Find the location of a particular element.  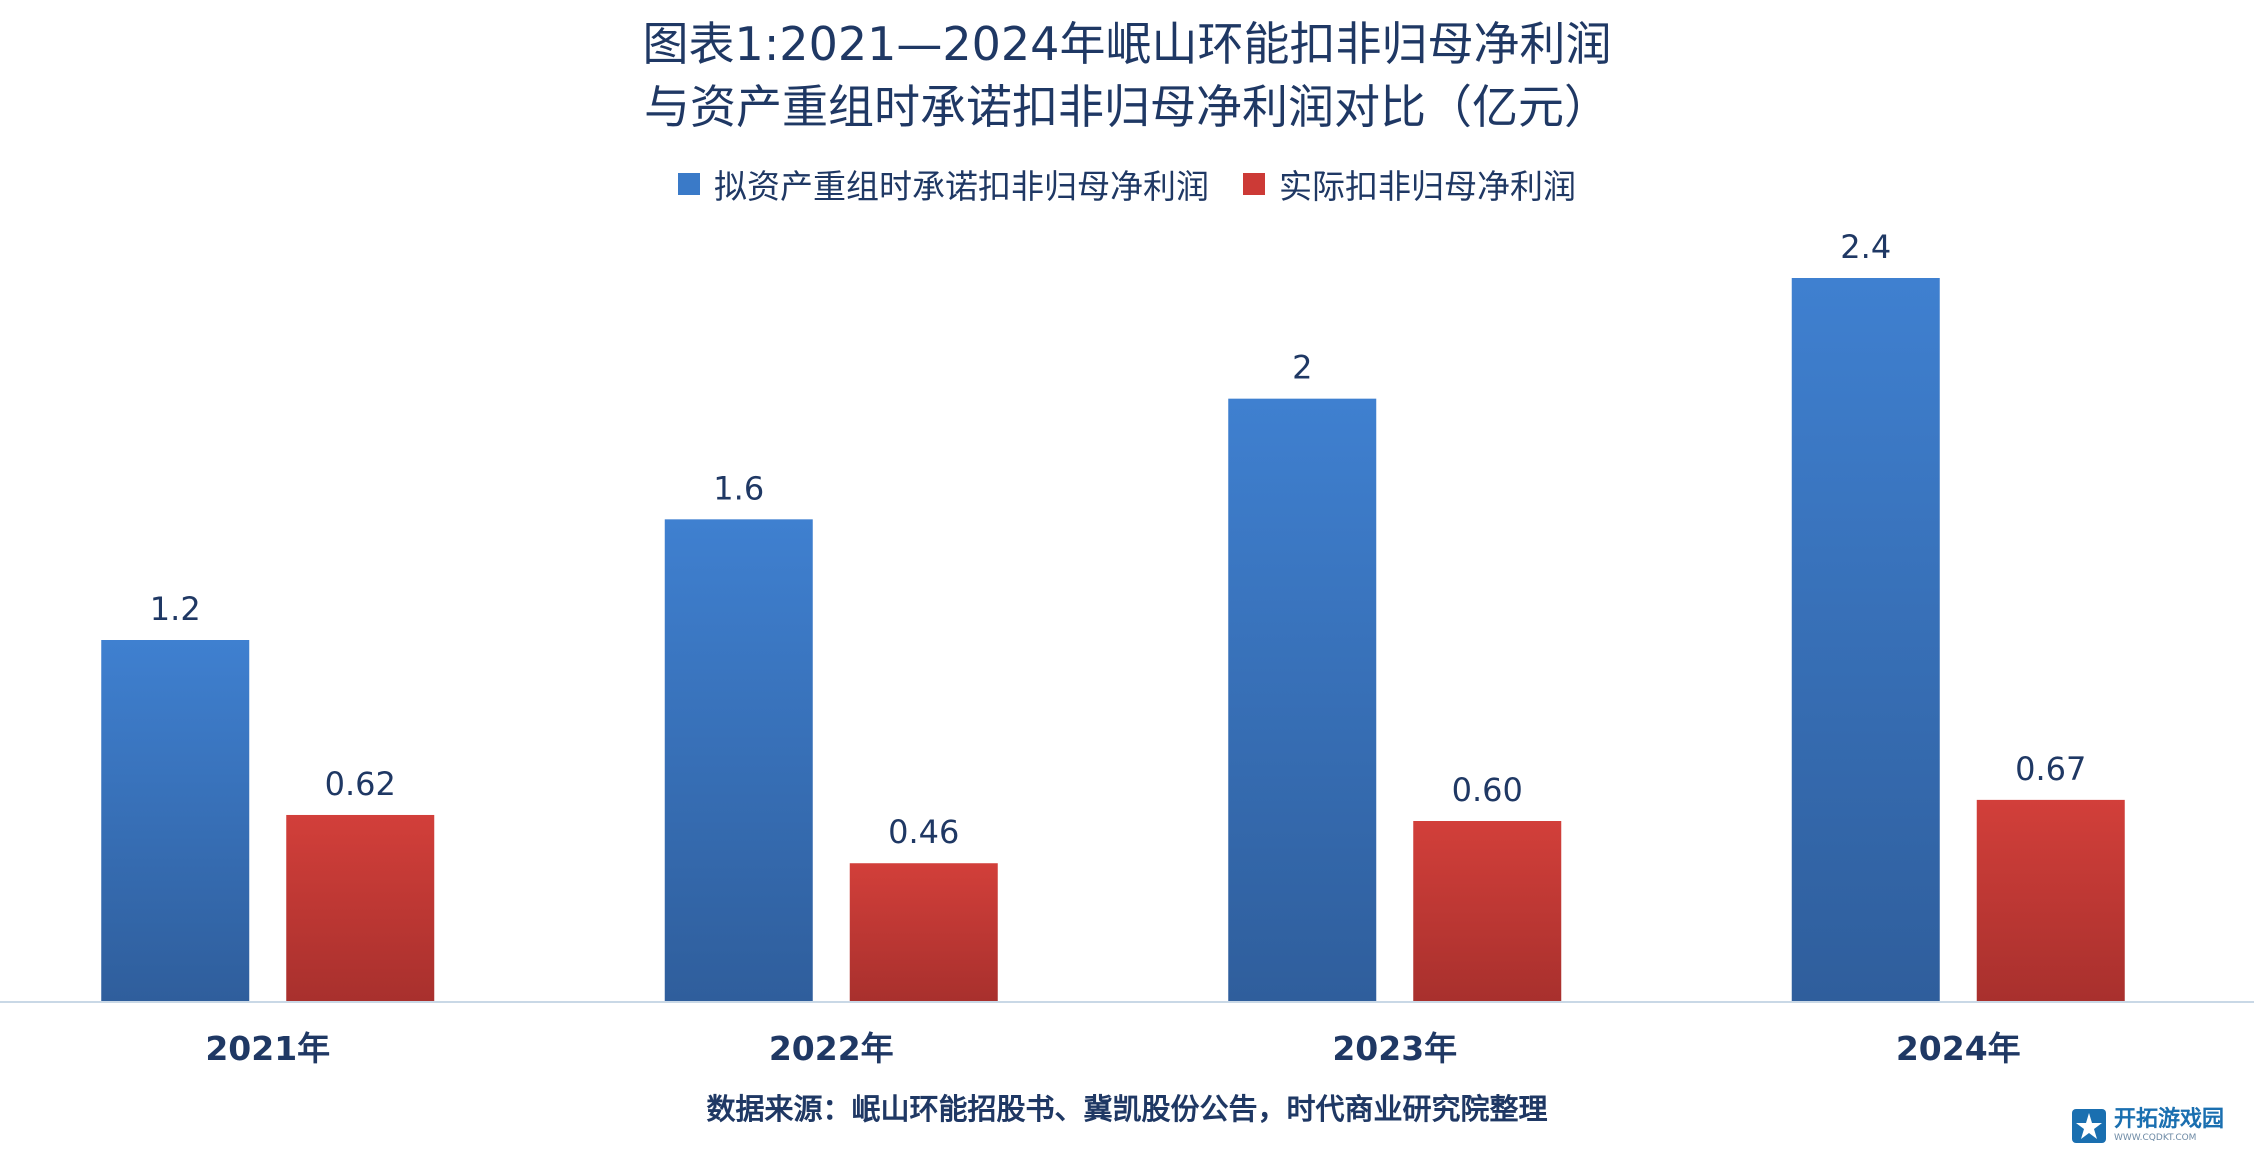

legend-item-committed: 拟资产重组时承诺扣非归母净利润 is located at coordinates (943, 184).